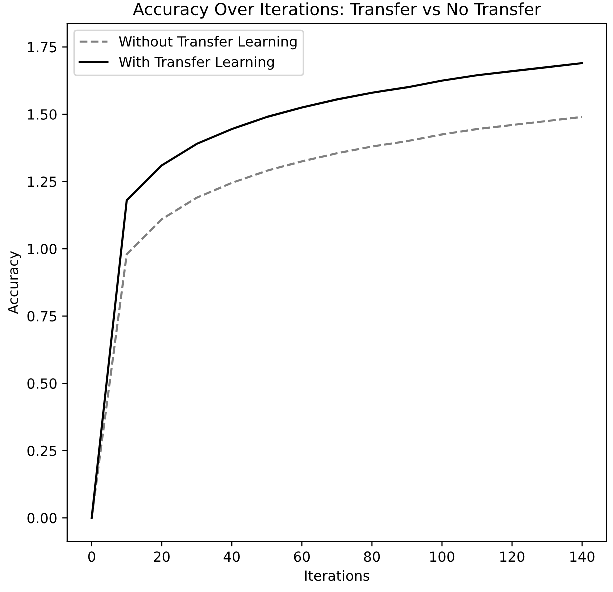  I want to click on x-tick-label: 0, so click(92, 557).